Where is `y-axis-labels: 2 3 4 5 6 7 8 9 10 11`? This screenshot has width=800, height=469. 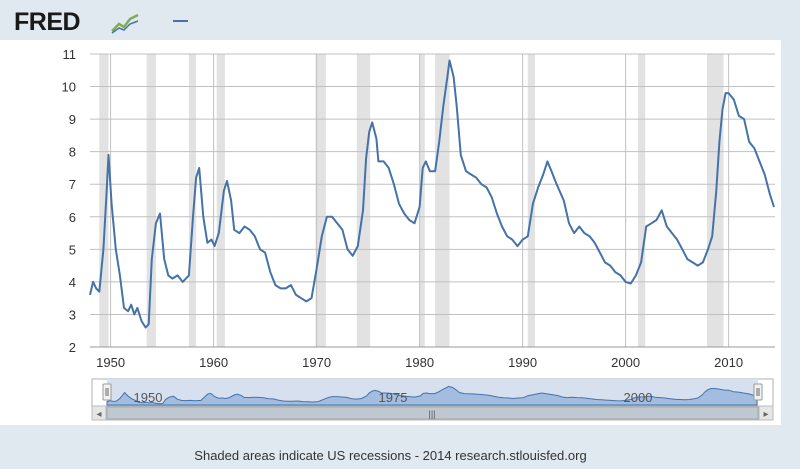
y-axis-labels: 2 3 4 5 6 7 8 9 10 11 is located at coordinates (69, 201).